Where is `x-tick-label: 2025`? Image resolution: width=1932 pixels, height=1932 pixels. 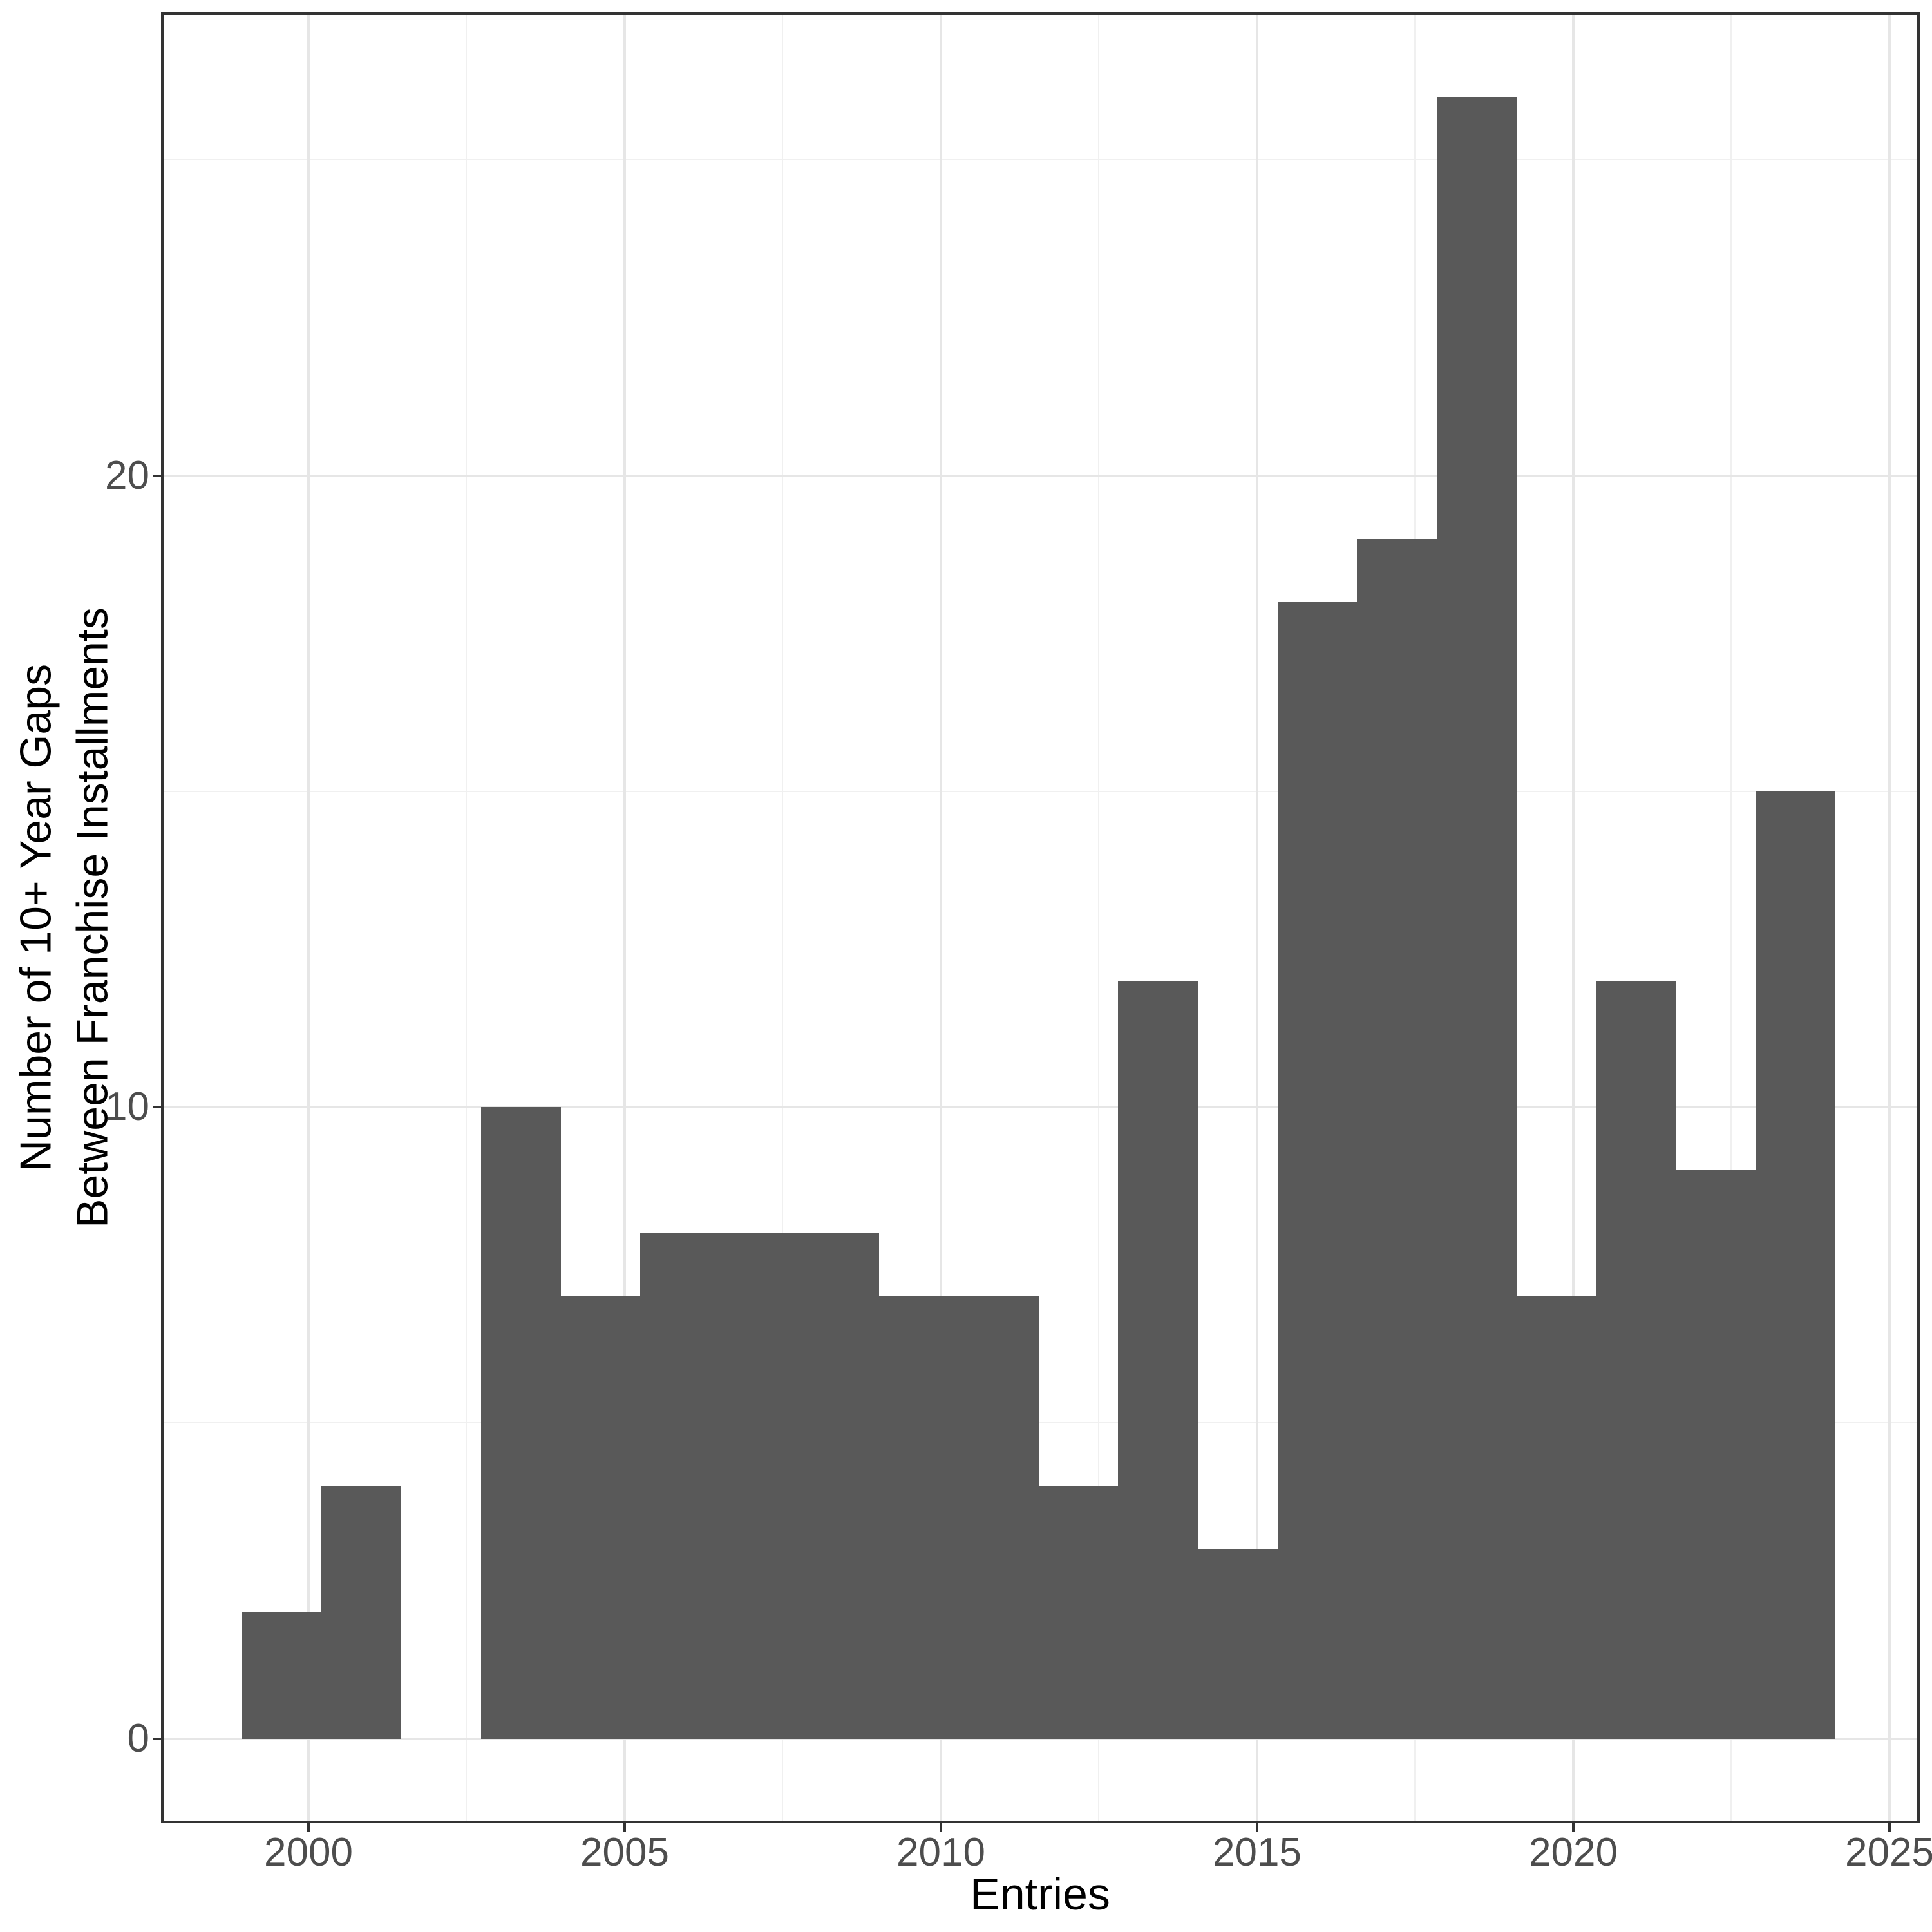
x-tick-label: 2025 is located at coordinates (1888, 1853).